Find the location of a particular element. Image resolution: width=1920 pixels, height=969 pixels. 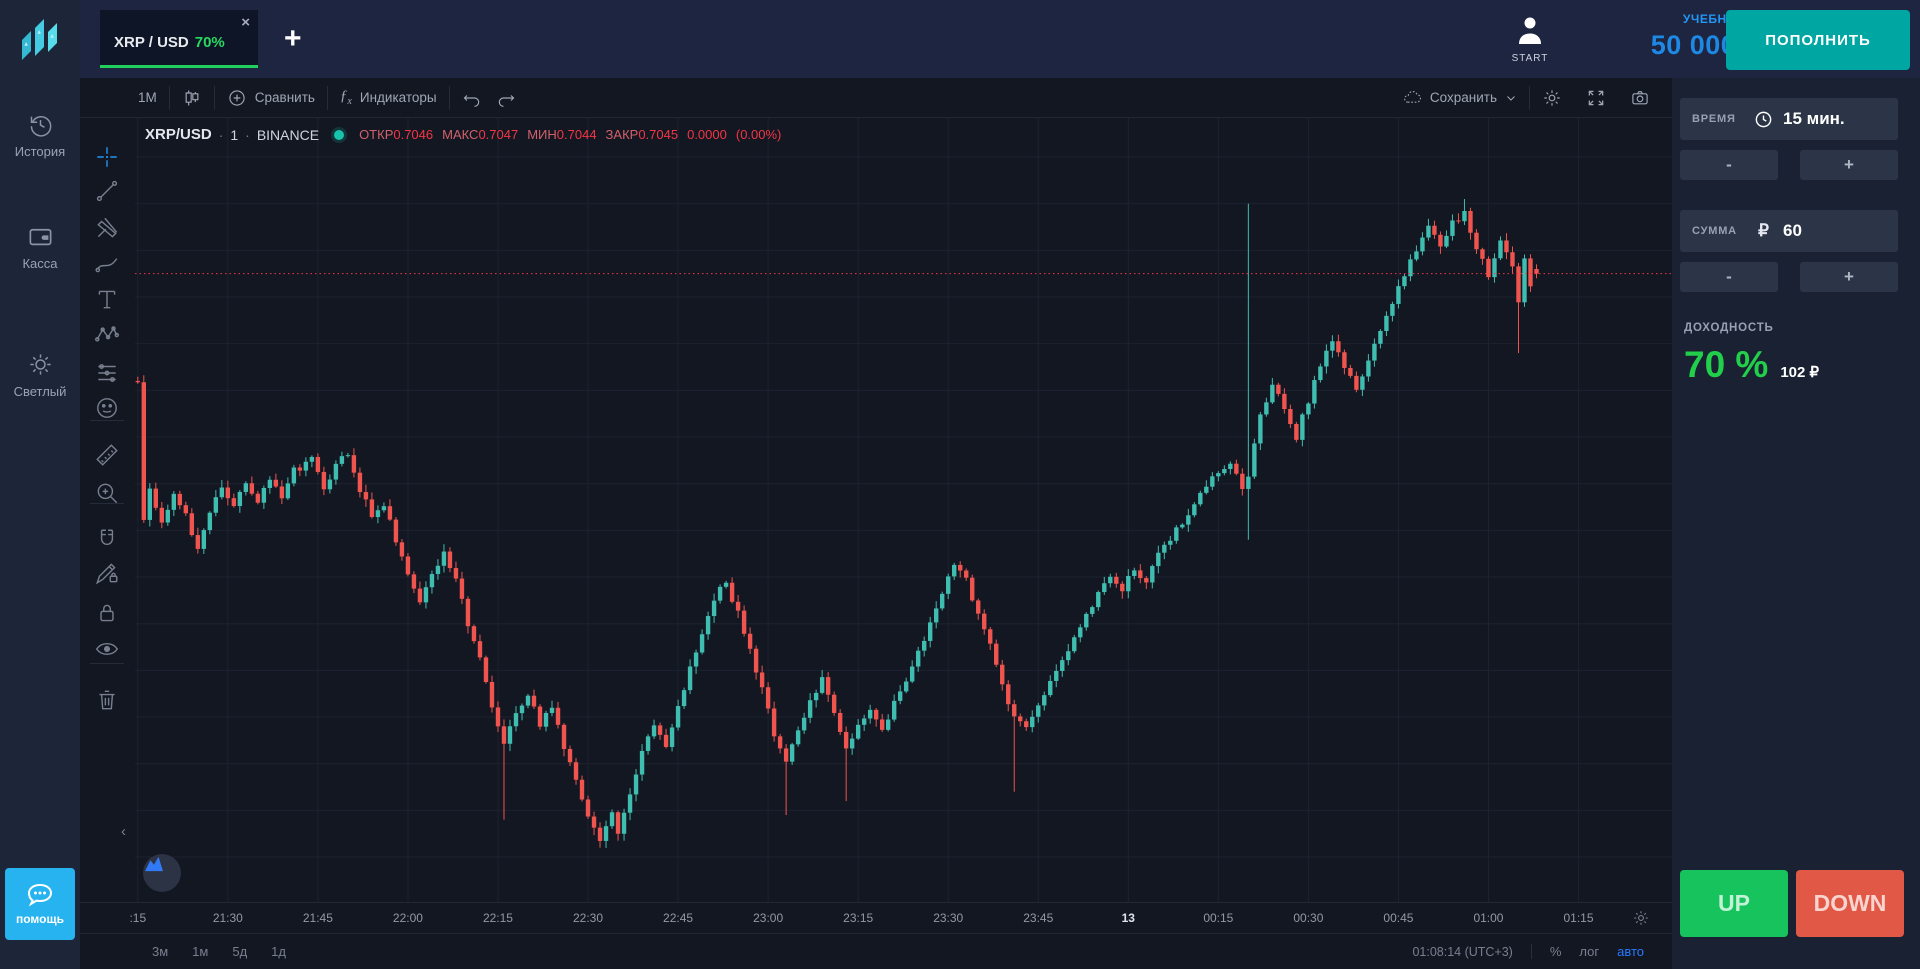

xabcd-pattern-icon is located at coordinates (107, 335).